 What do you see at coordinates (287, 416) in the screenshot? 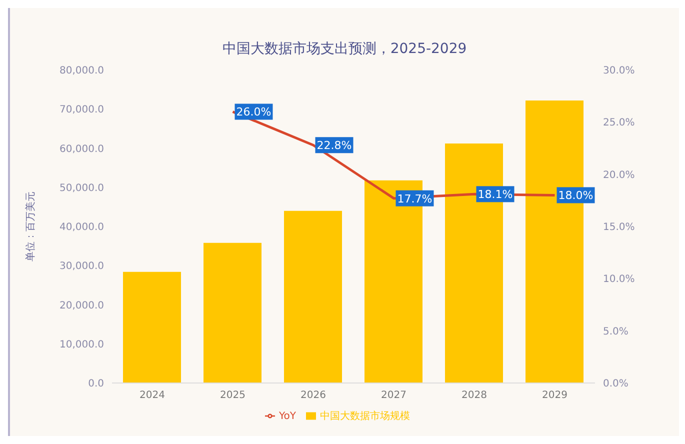
I see `legend-label: YoY` at bounding box center [287, 416].